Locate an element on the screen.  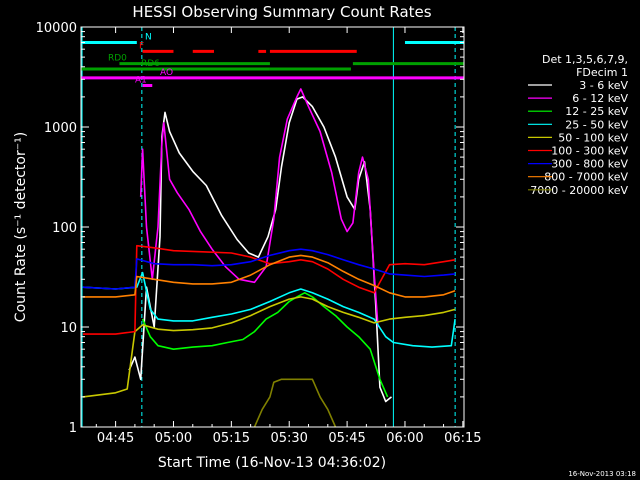
y-tick-label: 10000 is located at coordinates (56, 28).